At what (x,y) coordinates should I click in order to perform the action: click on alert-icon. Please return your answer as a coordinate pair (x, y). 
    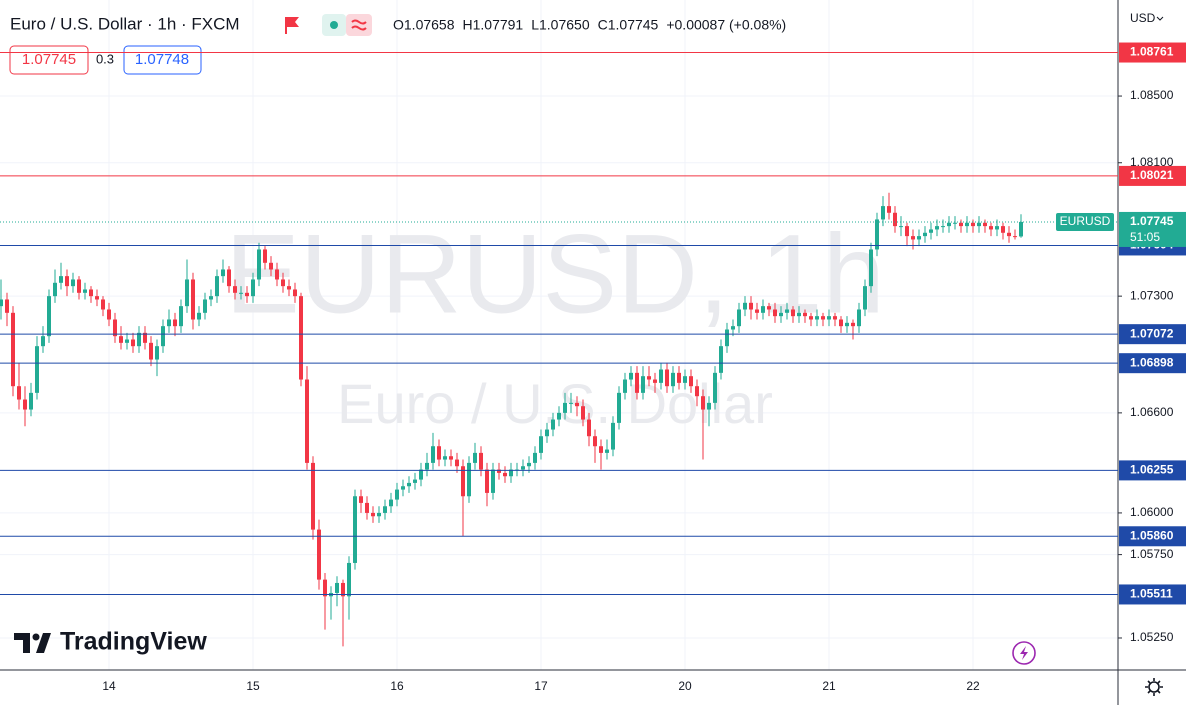
    Looking at the image, I should click on (359, 25).